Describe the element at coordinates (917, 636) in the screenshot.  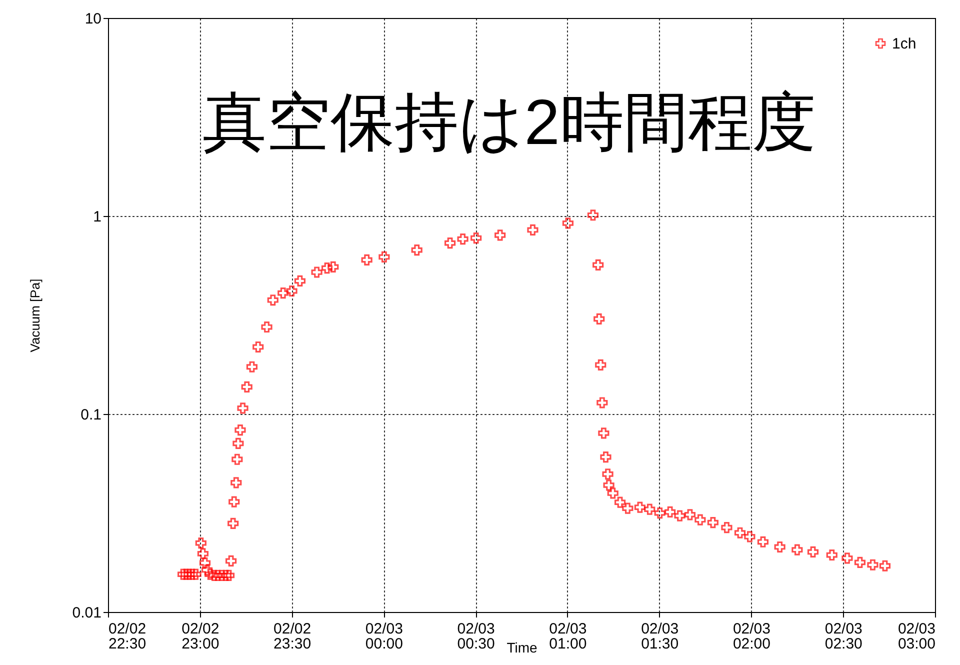
I see `x-tick-label: 02/03 03:00` at that location.